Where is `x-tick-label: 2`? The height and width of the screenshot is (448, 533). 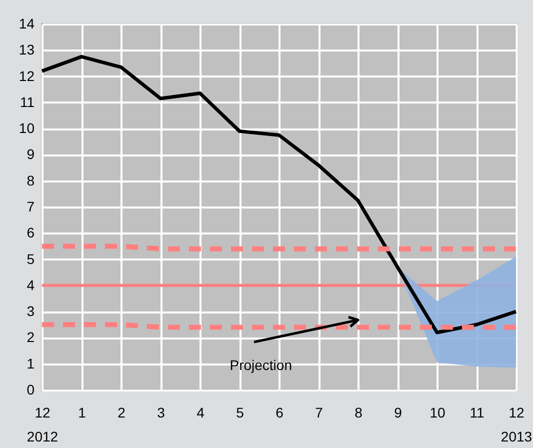 x-tick-label: 2 is located at coordinates (122, 412).